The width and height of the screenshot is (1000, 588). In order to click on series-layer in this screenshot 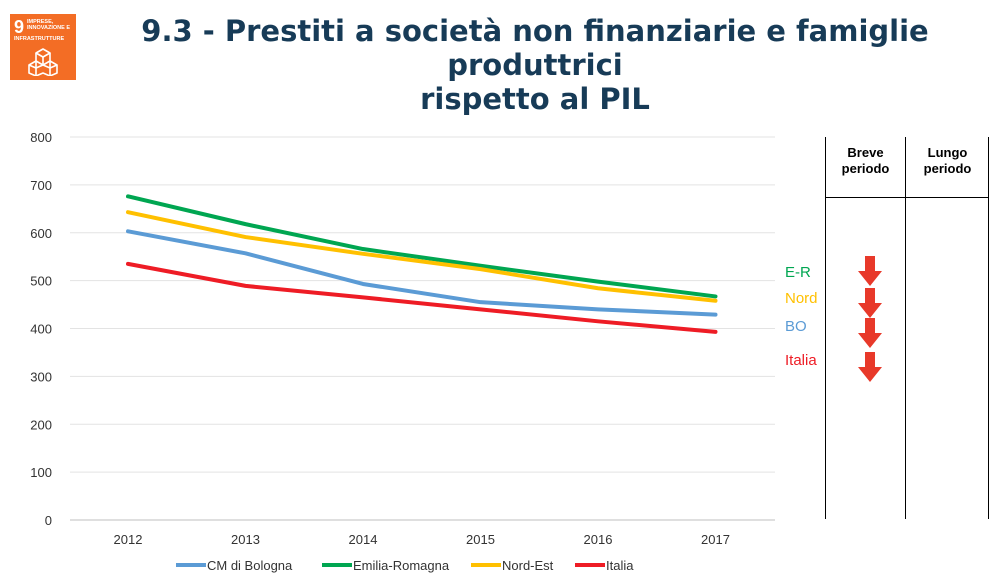, I will do `click(422, 264)`.